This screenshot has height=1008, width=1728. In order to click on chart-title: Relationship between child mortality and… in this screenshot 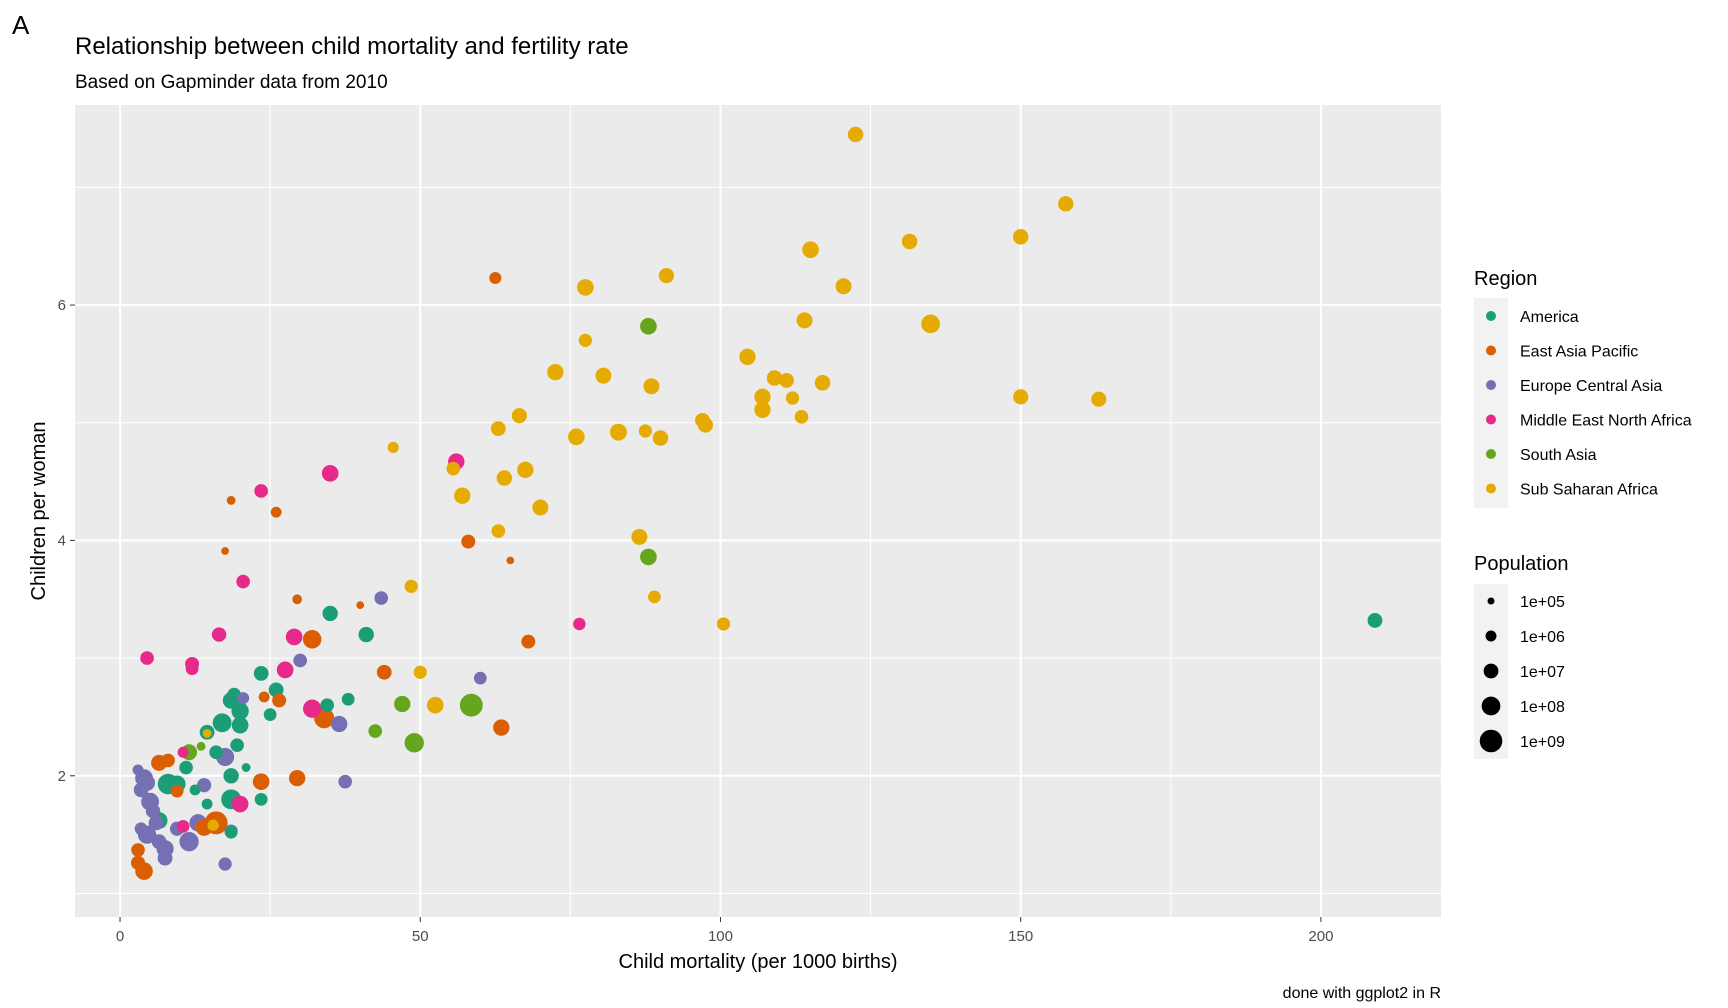, I will do `click(352, 46)`.